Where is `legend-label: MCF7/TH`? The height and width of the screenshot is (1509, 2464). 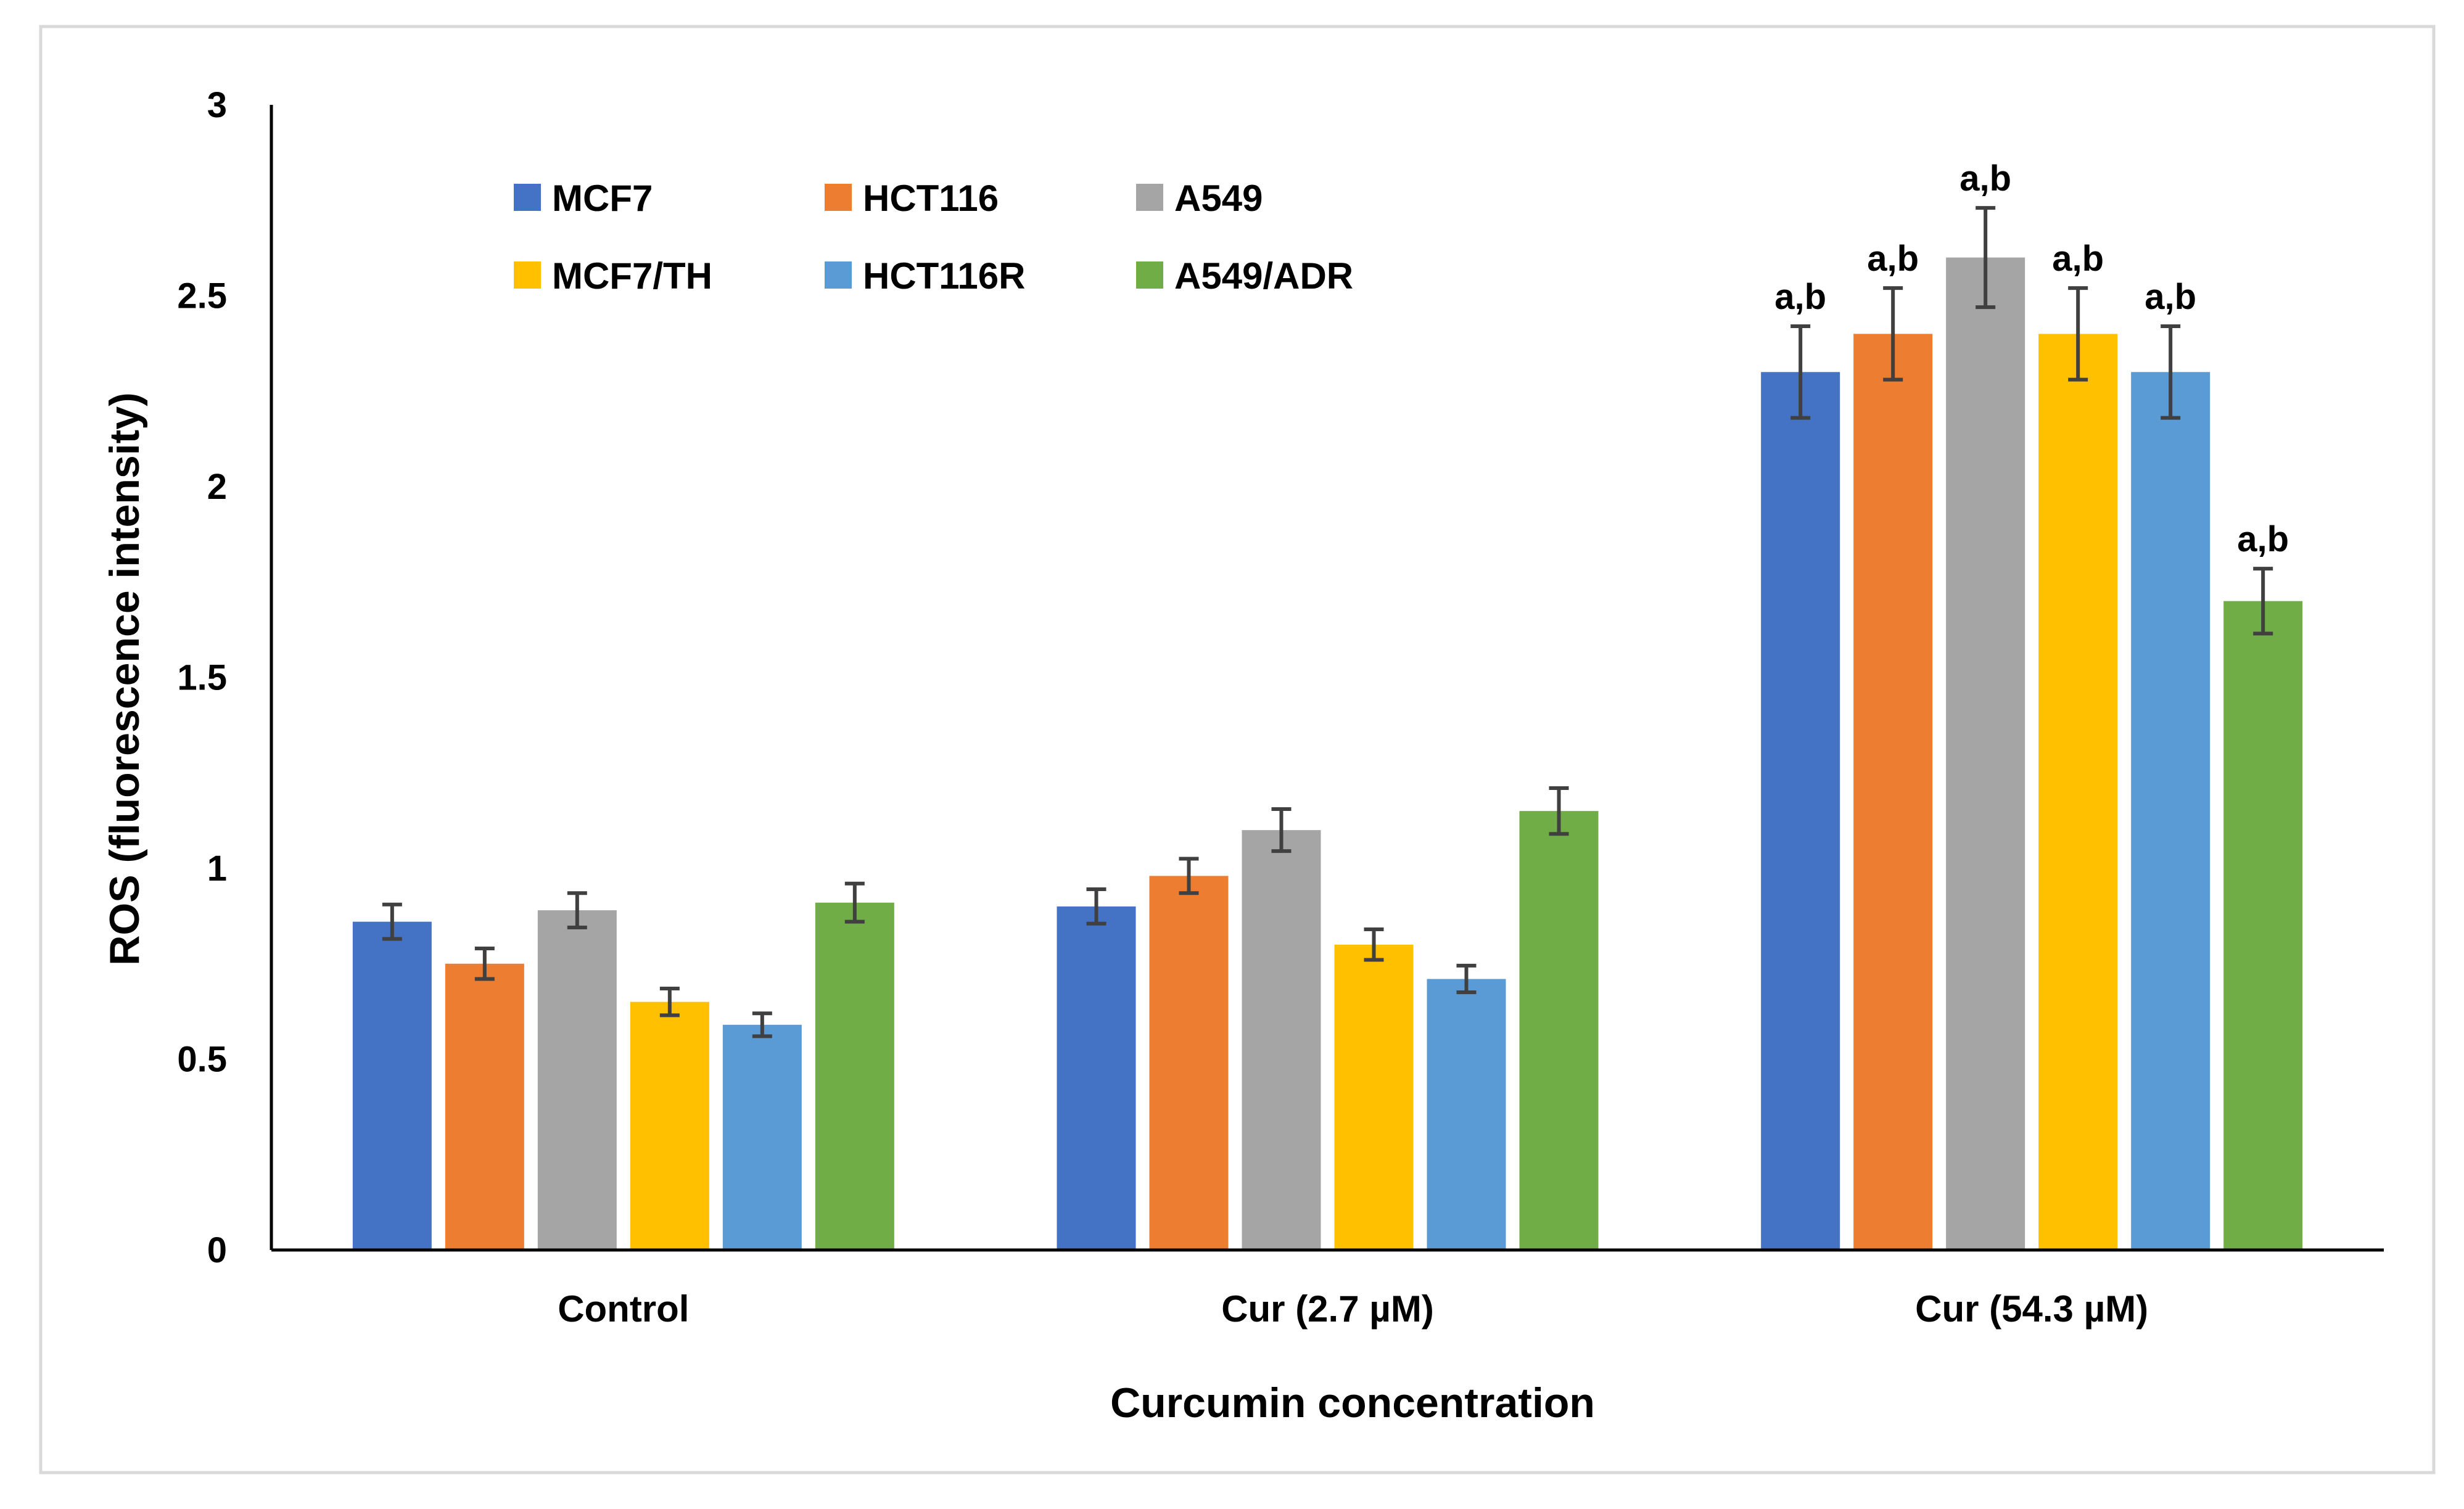
legend-label: MCF7/TH is located at coordinates (632, 276).